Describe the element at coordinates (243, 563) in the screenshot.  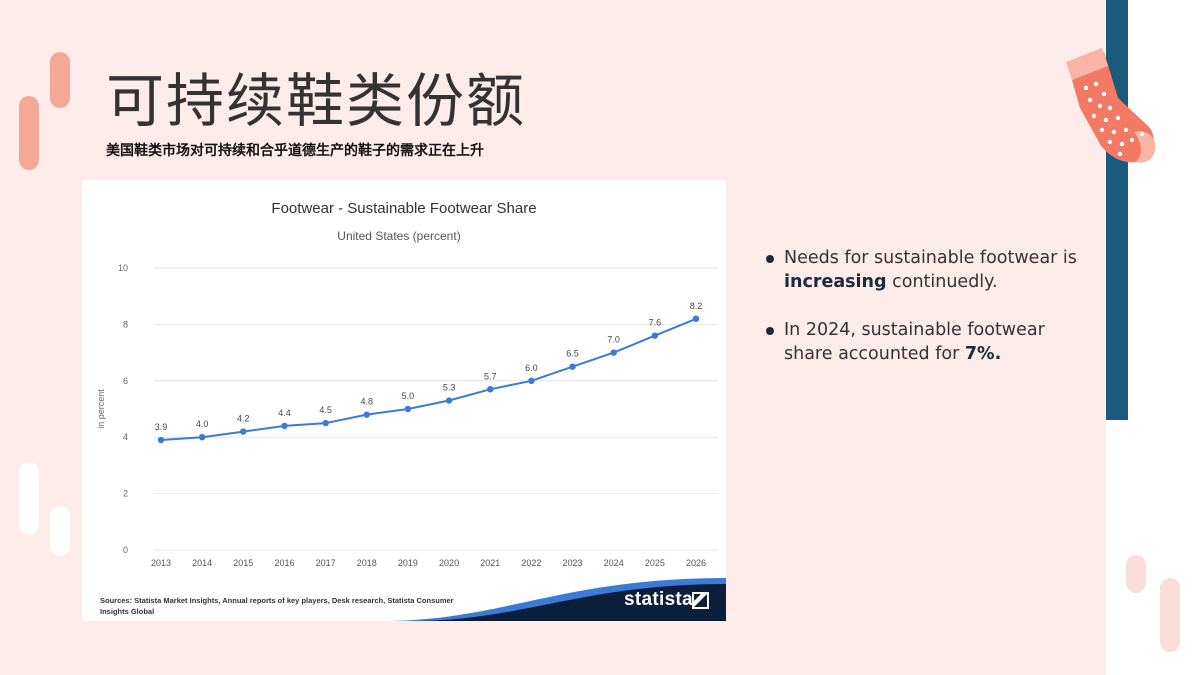
I see `x-tick-label: 2015` at that location.